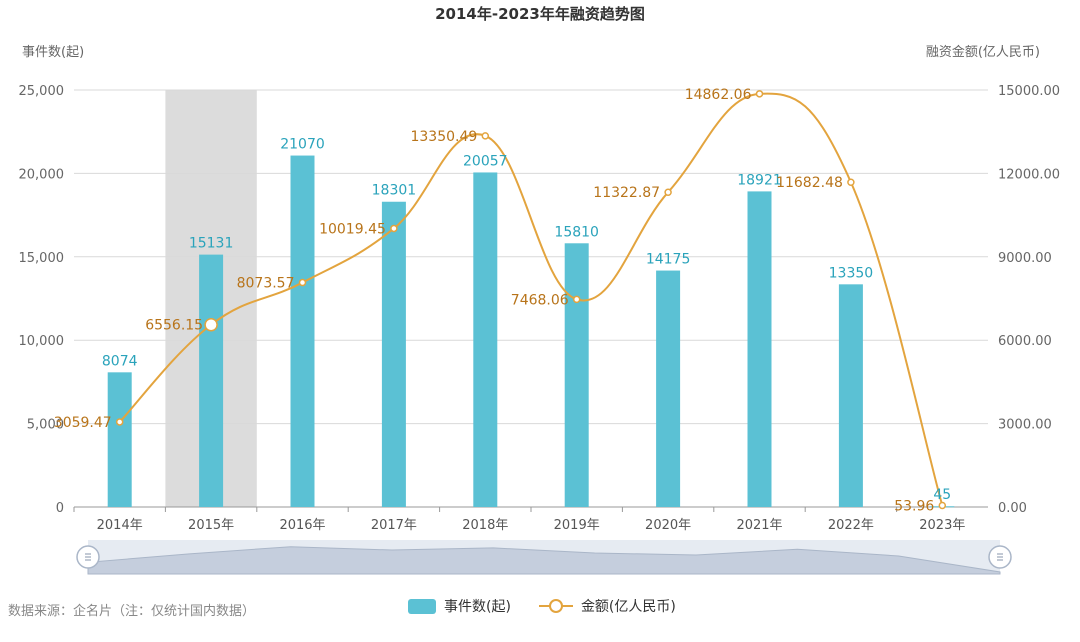 This screenshot has width=1080, height=642. Describe the element at coordinates (394, 525) in the screenshot. I see `x-tick-label: 2017年` at that location.